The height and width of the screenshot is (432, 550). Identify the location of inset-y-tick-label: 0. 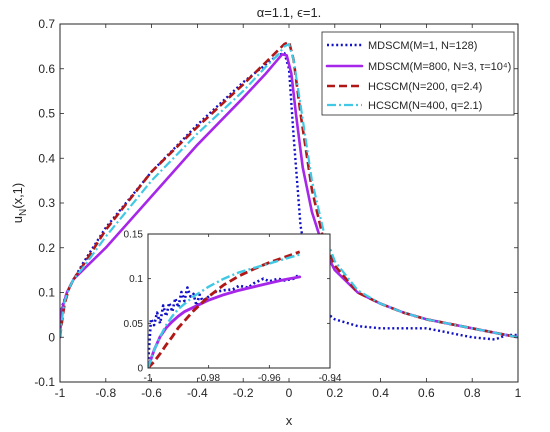
(140, 369).